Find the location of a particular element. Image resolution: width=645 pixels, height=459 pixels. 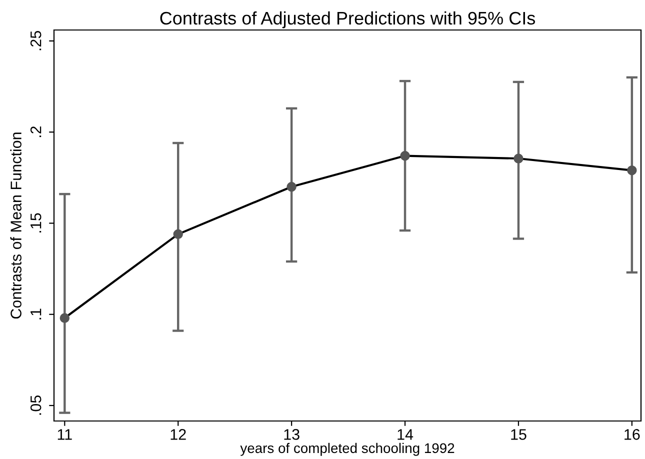

x-tick-label: 12 is located at coordinates (178, 434).